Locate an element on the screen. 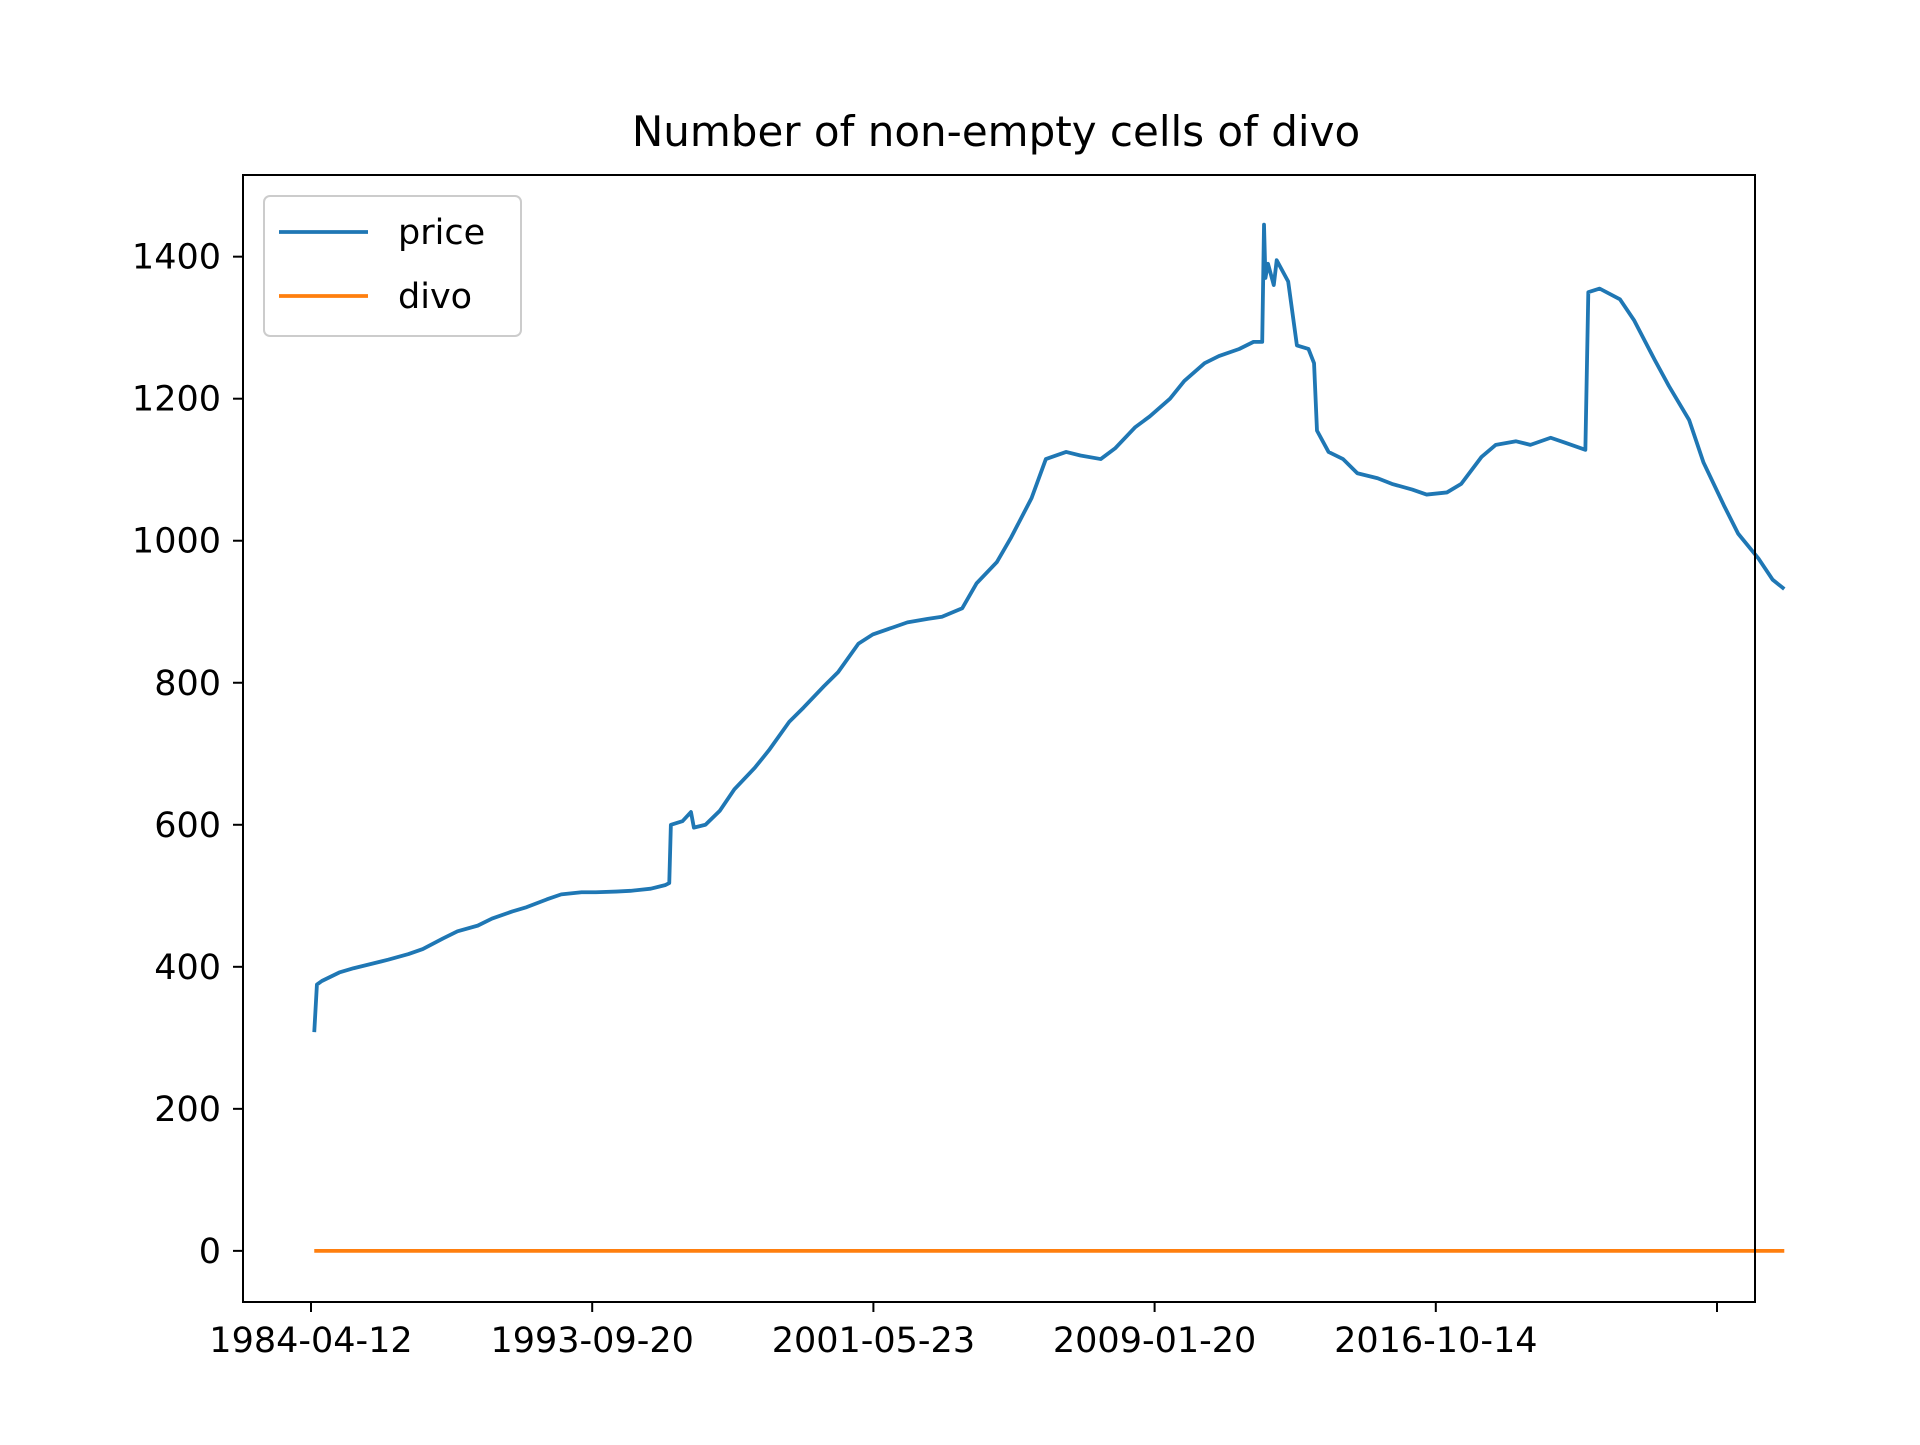 The image size is (1920, 1445). y-tick-label: 200 is located at coordinates (187, 1110).